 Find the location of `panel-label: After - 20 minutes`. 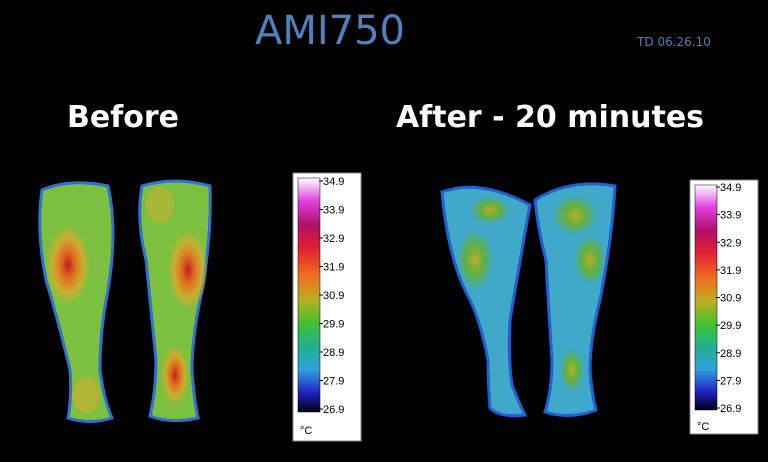

panel-label: After - 20 minutes is located at coordinates (550, 117).